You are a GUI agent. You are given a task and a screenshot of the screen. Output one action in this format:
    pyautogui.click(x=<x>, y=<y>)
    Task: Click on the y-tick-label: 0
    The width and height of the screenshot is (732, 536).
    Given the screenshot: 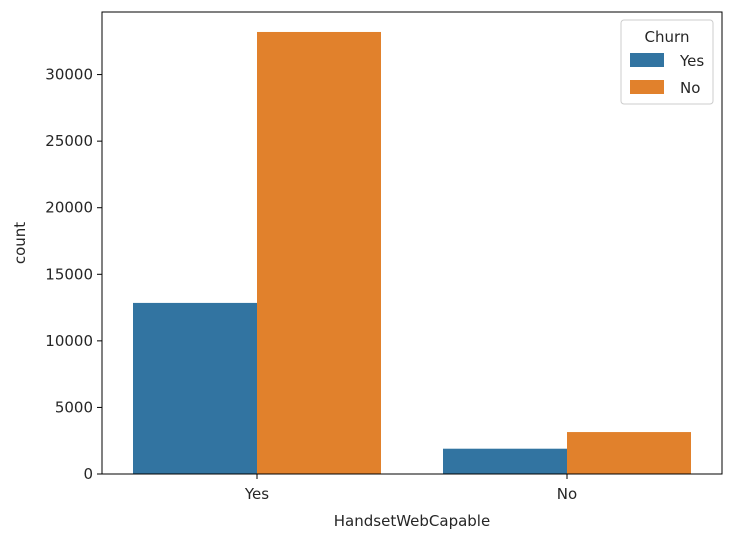 What is the action you would take?
    pyautogui.click(x=88, y=474)
    